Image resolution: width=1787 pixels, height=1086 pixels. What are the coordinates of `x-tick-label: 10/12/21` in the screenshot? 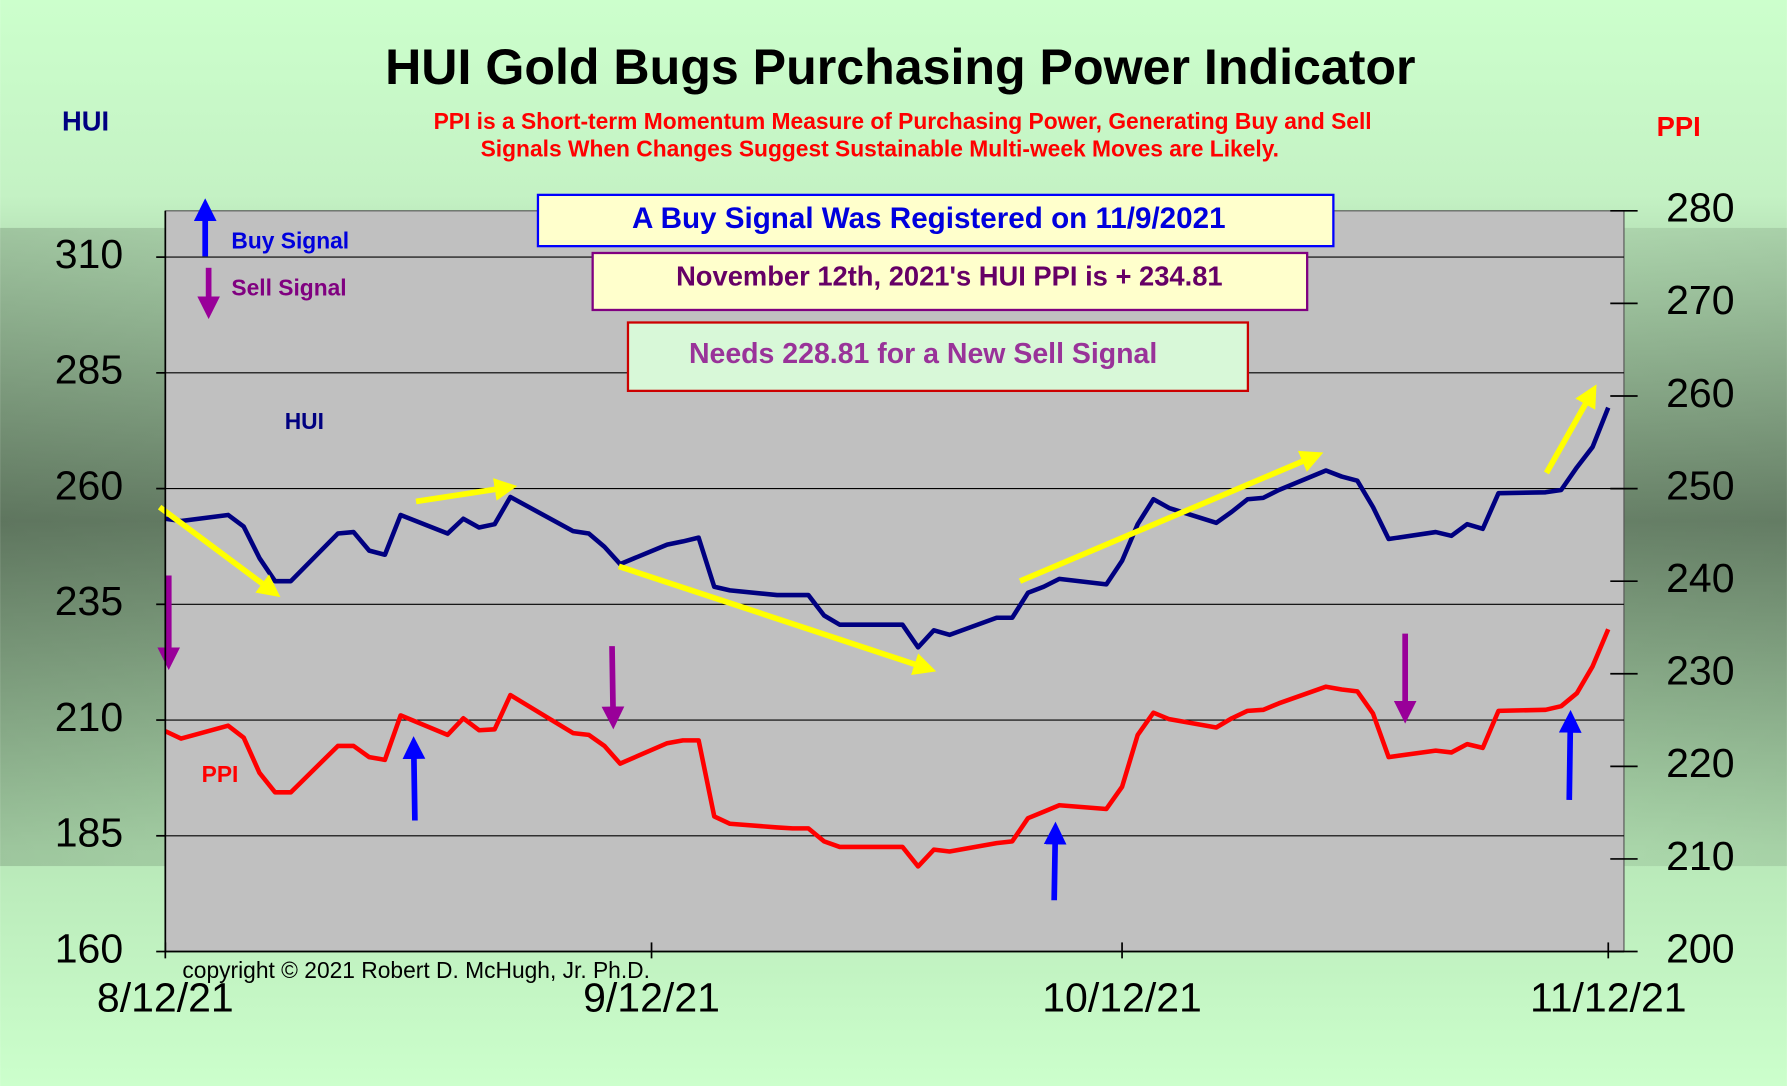 It's located at (1122, 997).